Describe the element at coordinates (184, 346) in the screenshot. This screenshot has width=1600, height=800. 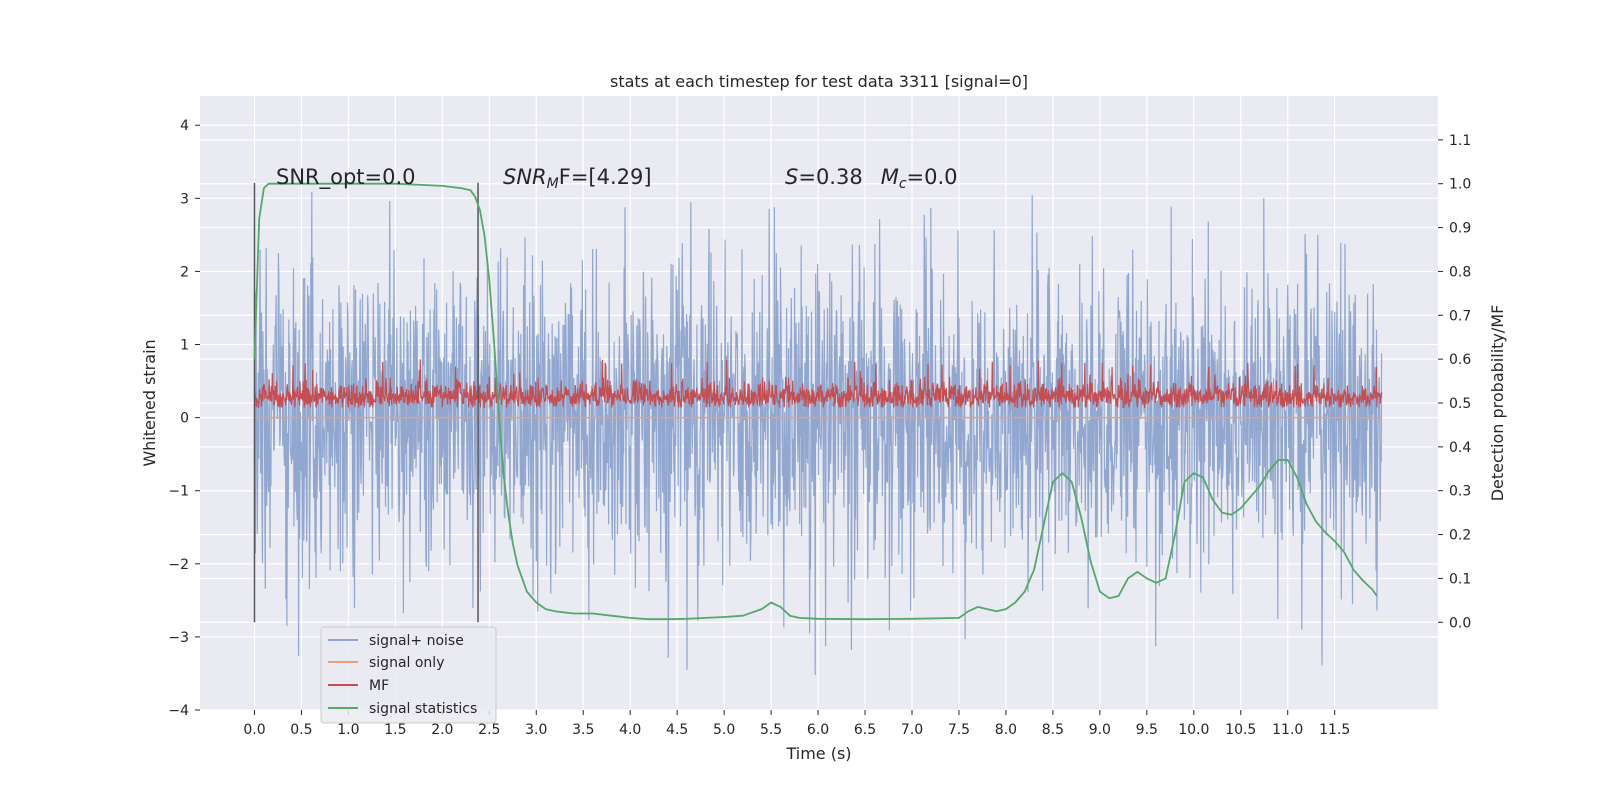
I see `y-left-tick-label: 1` at that location.